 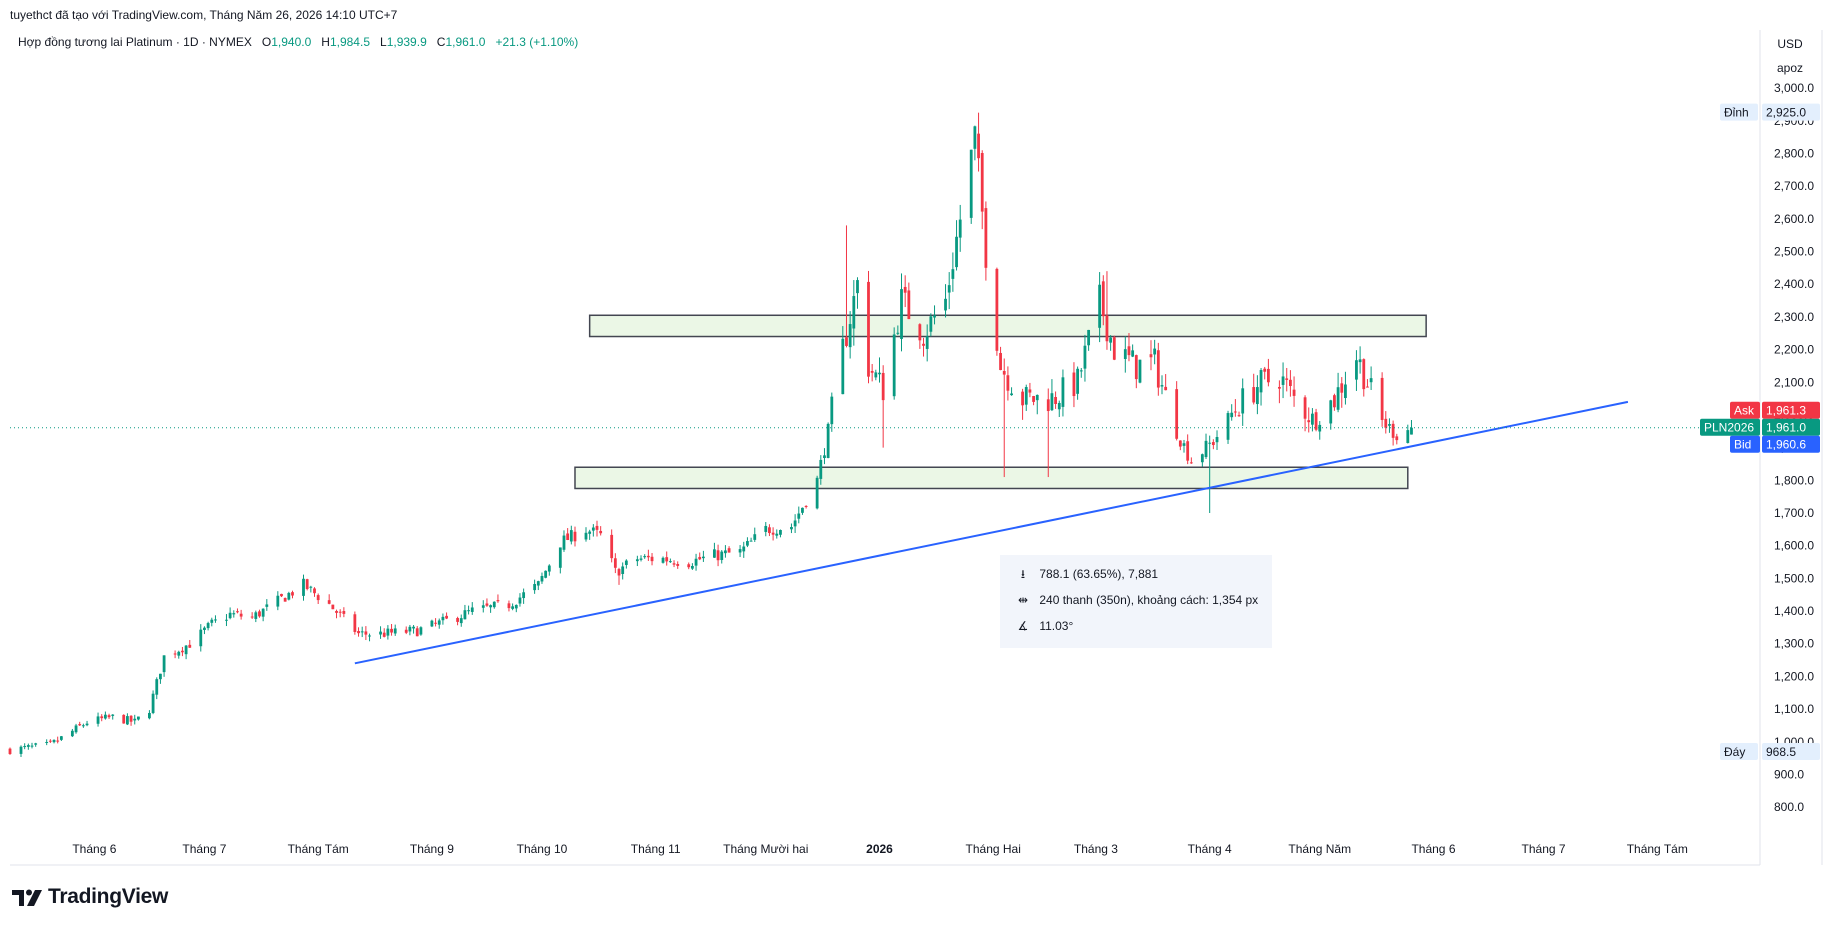 What do you see at coordinates (1210, 849) in the screenshot?
I see `x-tick-label: Tháng 4` at bounding box center [1210, 849].